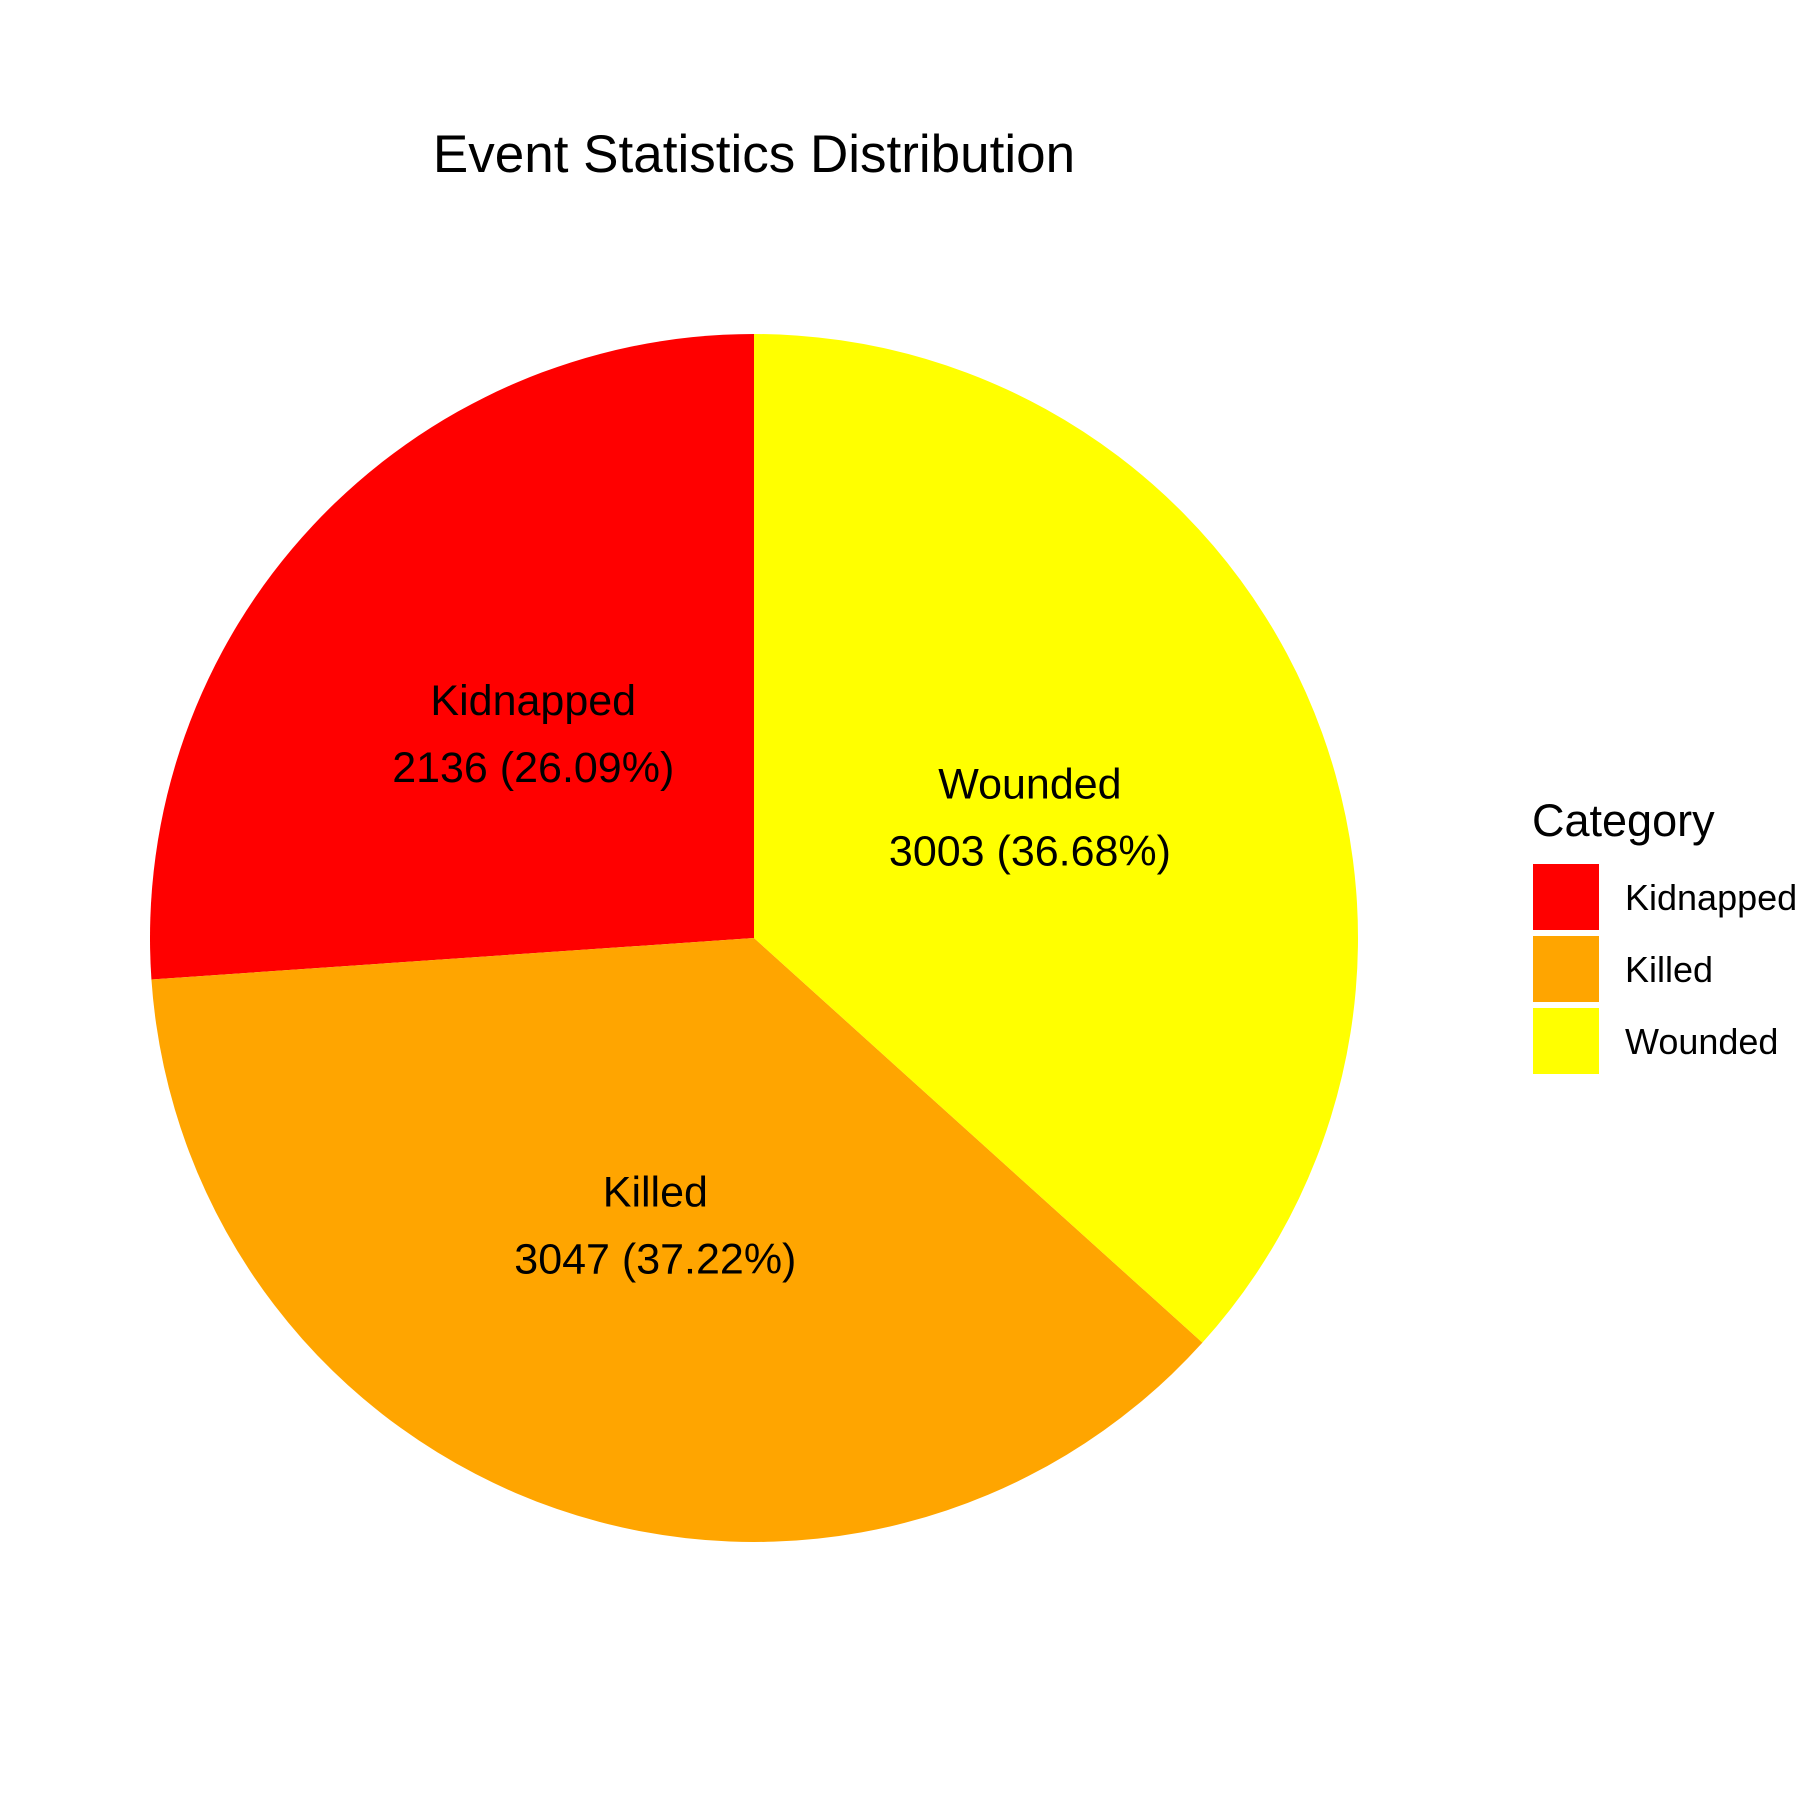 This screenshot has height=1800, width=1800. What do you see at coordinates (1566, 897) in the screenshot?
I see `legend-key-kidnapped` at bounding box center [1566, 897].